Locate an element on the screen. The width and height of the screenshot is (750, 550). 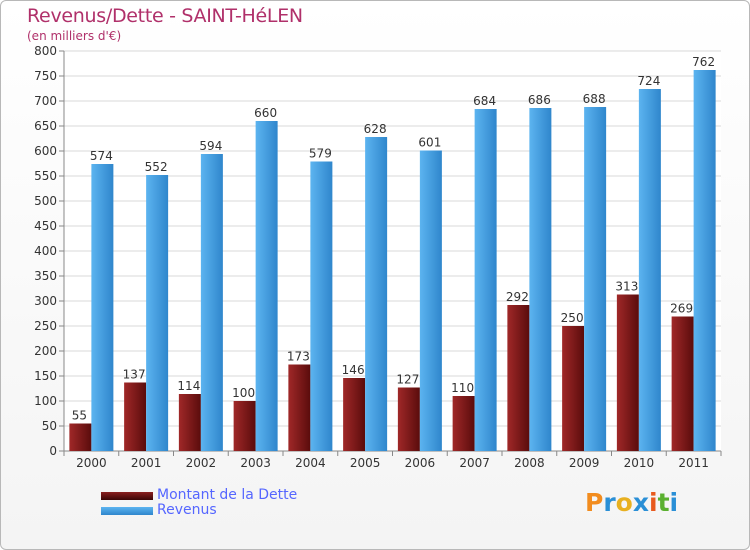
data-label-revenus: 628 is located at coordinates (375, 129).